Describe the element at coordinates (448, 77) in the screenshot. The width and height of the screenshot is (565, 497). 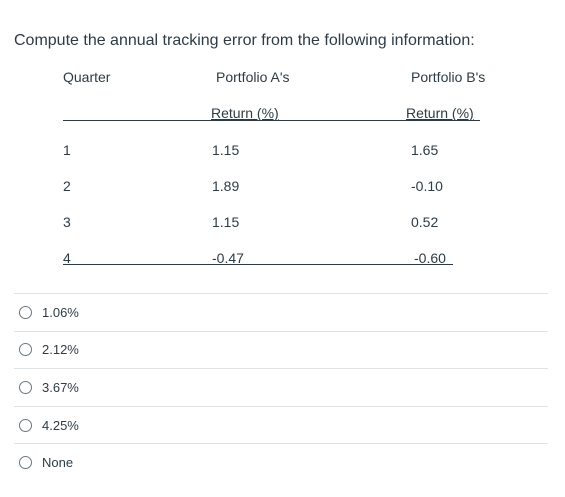
I see `header-portfolio-b: Portfolio B's` at that location.